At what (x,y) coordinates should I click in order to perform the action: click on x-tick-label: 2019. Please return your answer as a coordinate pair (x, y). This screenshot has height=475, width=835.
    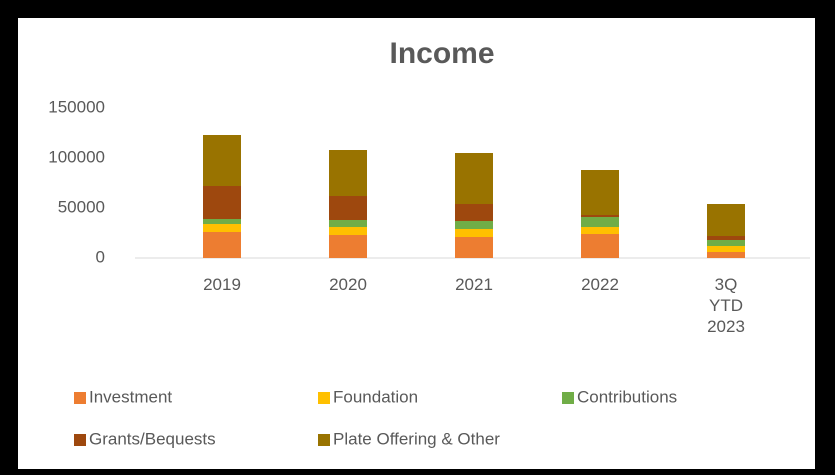
    Looking at the image, I should click on (222, 284).